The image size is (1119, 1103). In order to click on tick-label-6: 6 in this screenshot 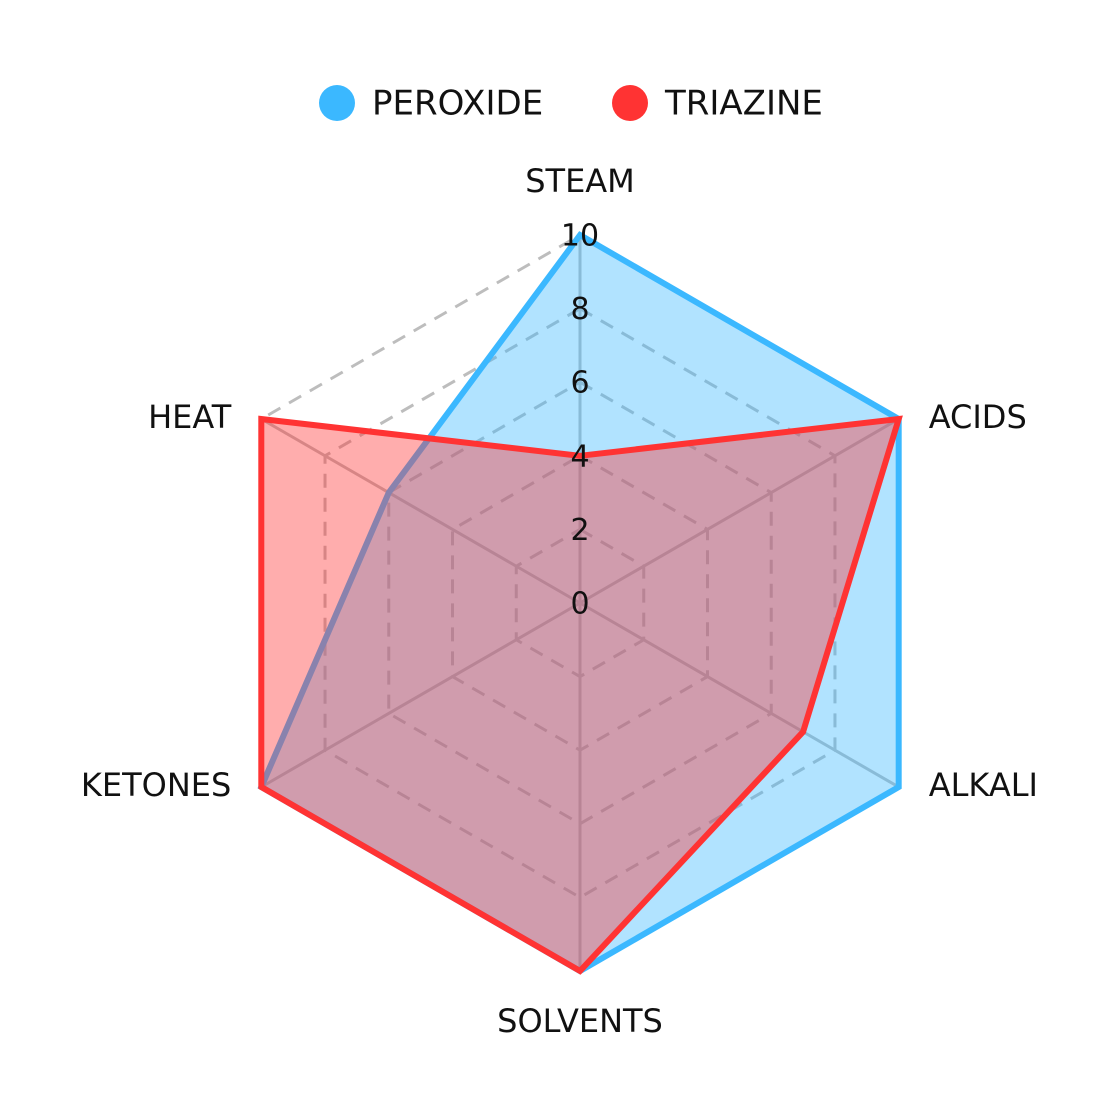, I will do `click(579, 383)`.